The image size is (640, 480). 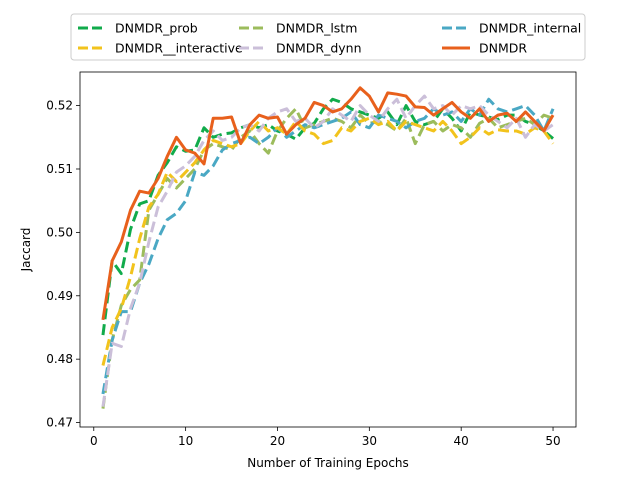 What do you see at coordinates (316, 28) in the screenshot?
I see `legend-label-DNMDR_lstm: DNMDR_lstm` at bounding box center [316, 28].